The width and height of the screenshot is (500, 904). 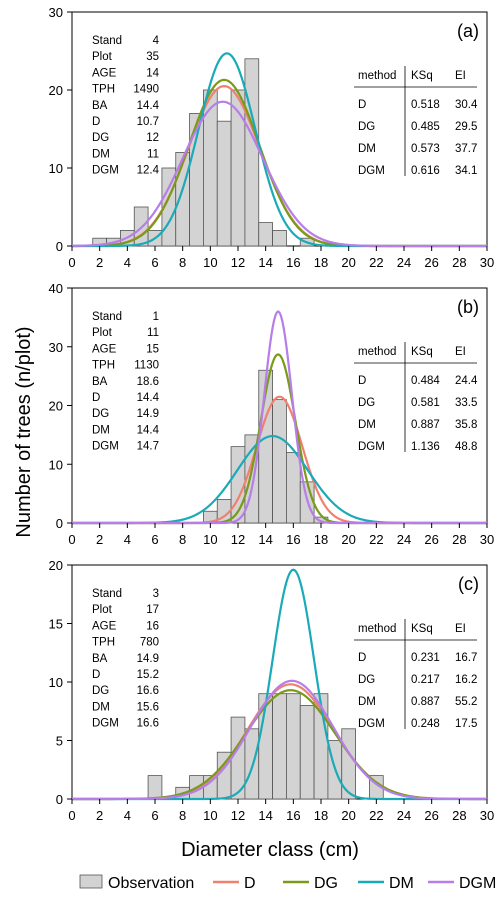 I want to click on stat-value: 14.4, so click(x=148, y=398).